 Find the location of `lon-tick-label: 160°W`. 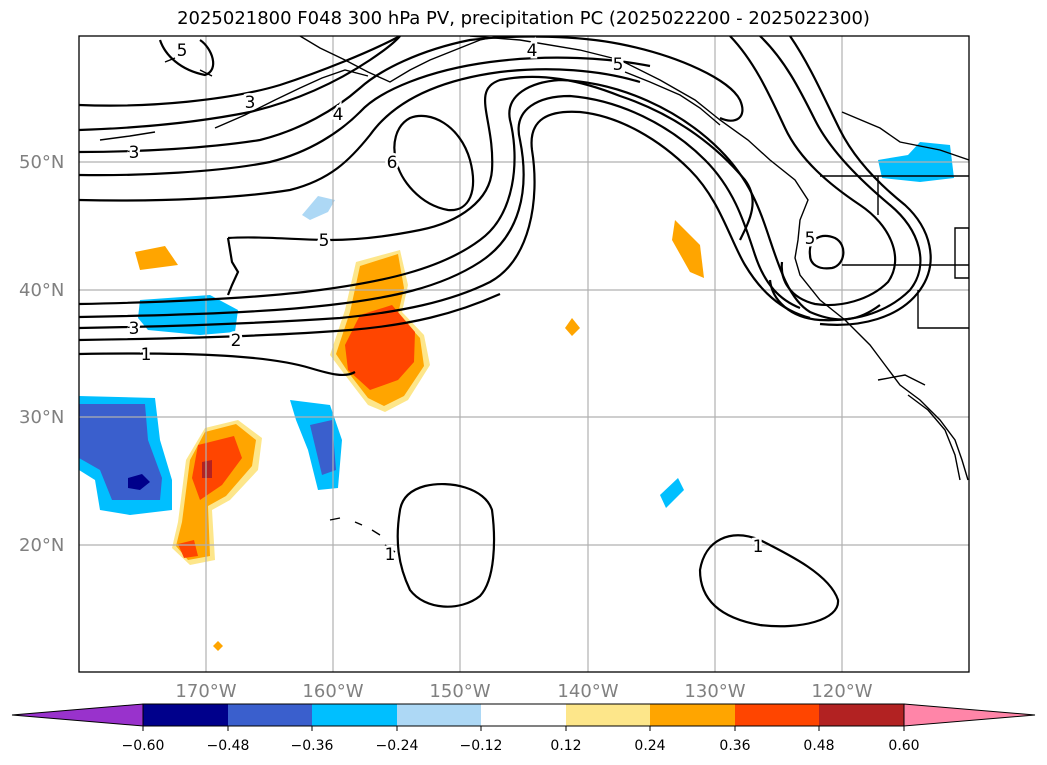

lon-tick-label: 160°W is located at coordinates (332, 691).